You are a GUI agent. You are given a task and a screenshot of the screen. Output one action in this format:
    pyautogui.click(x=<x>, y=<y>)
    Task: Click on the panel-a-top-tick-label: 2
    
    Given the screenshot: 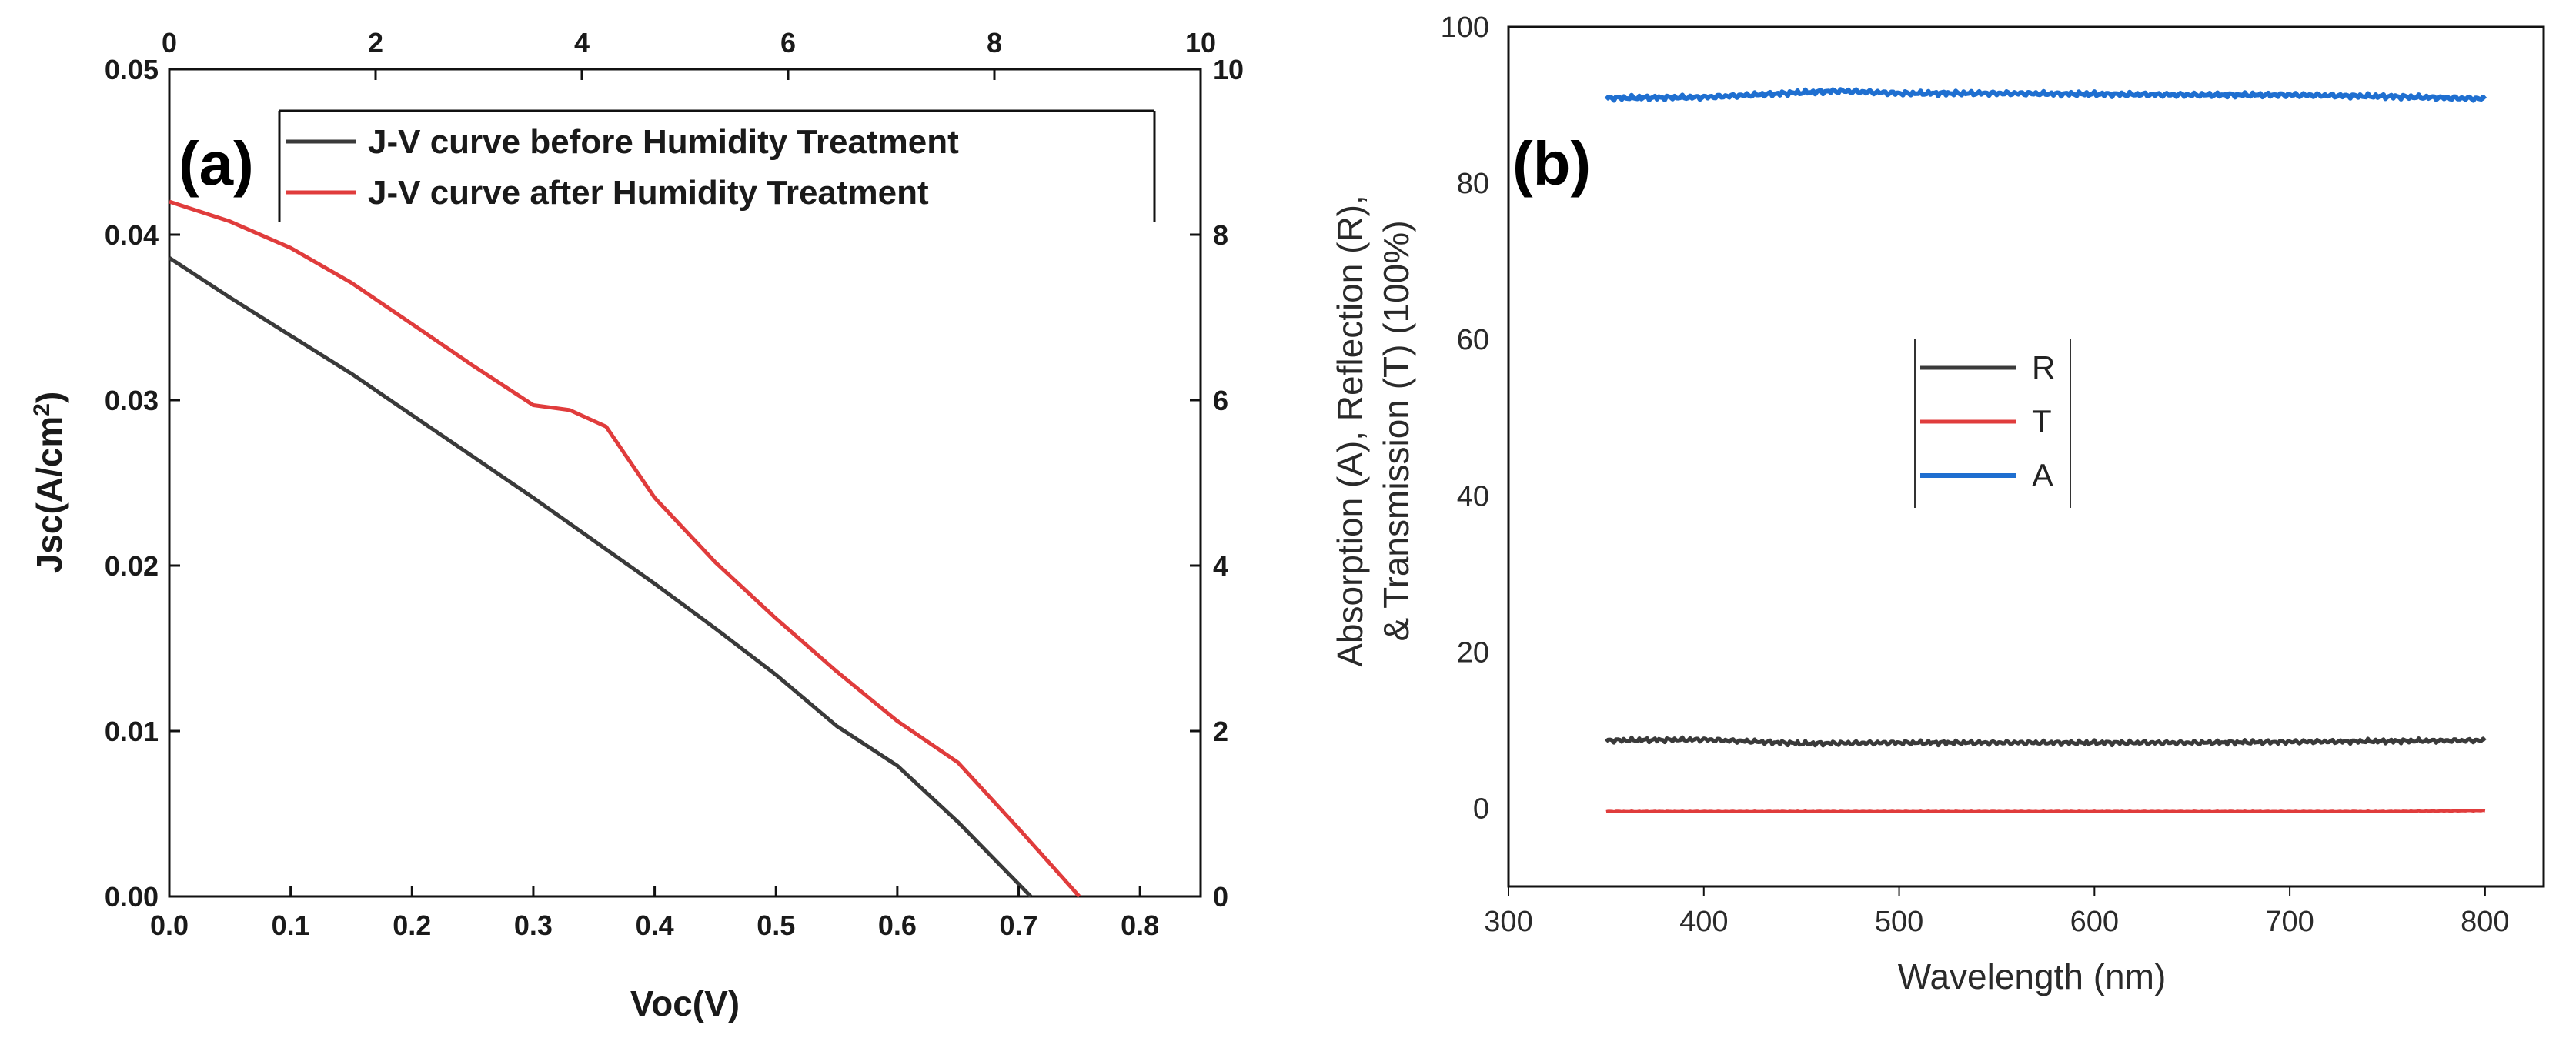 What is the action you would take?
    pyautogui.click(x=375, y=42)
    